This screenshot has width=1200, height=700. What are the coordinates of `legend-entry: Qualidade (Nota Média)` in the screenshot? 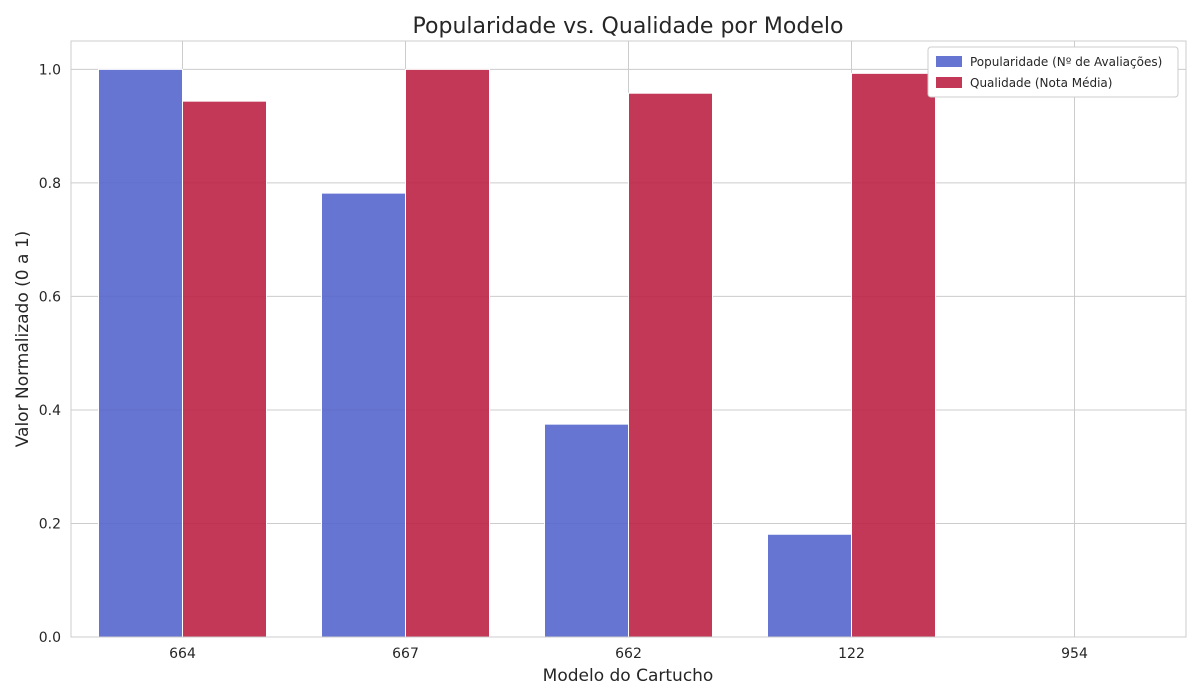 It's located at (1041, 83).